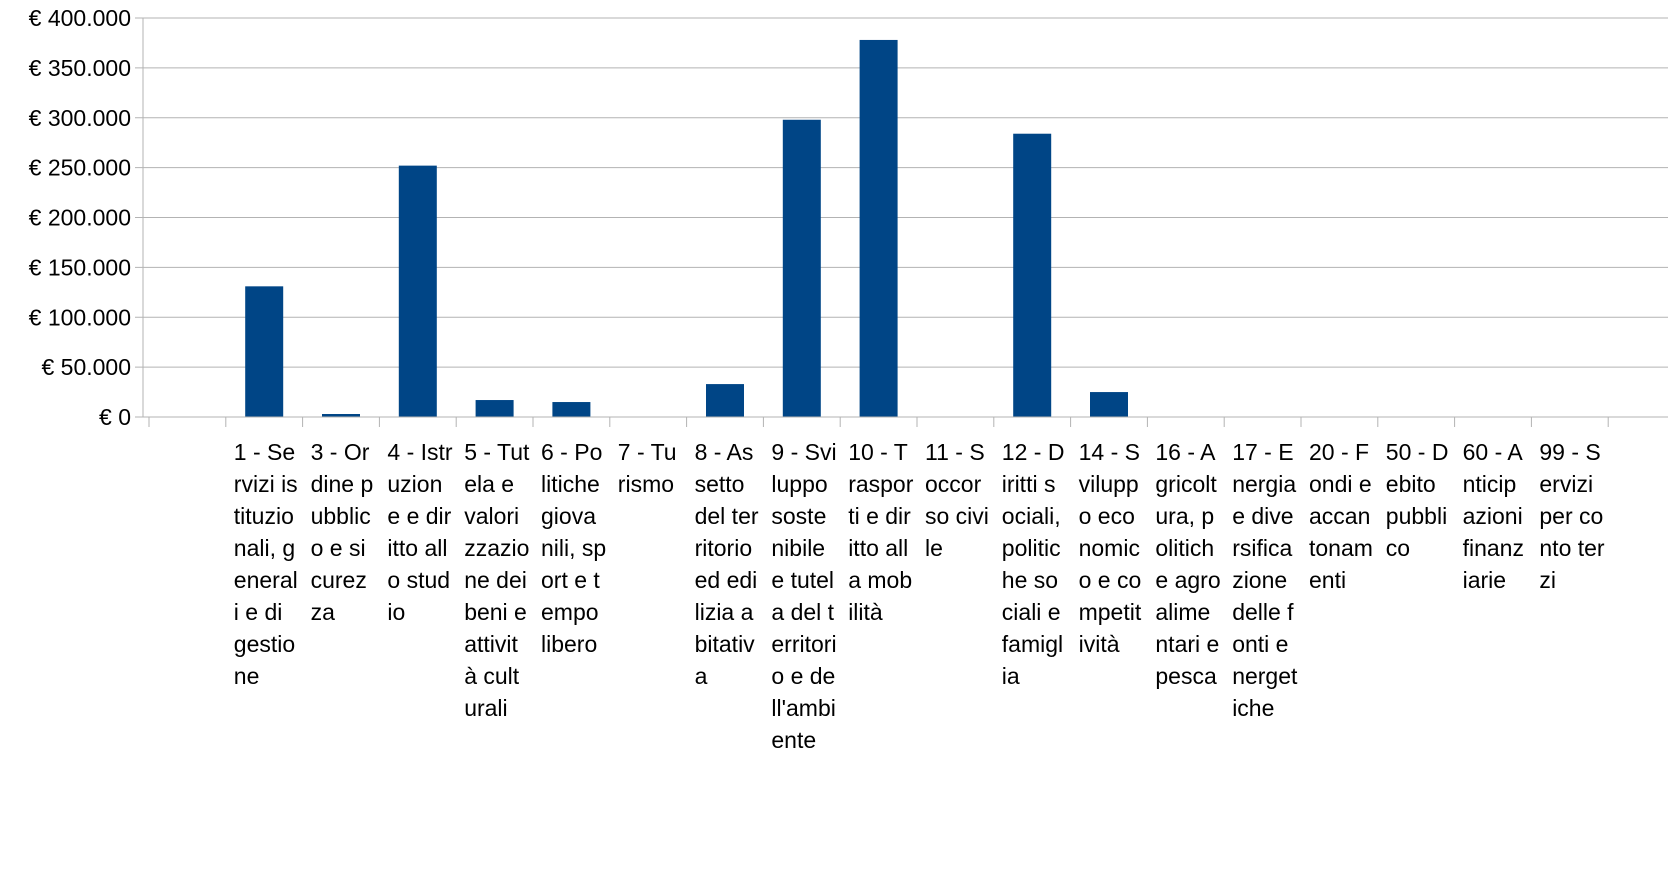  Describe the element at coordinates (881, 532) in the screenshot. I see `x-tick-label: 10 - Trasporti e diritto alla mobilità` at that location.